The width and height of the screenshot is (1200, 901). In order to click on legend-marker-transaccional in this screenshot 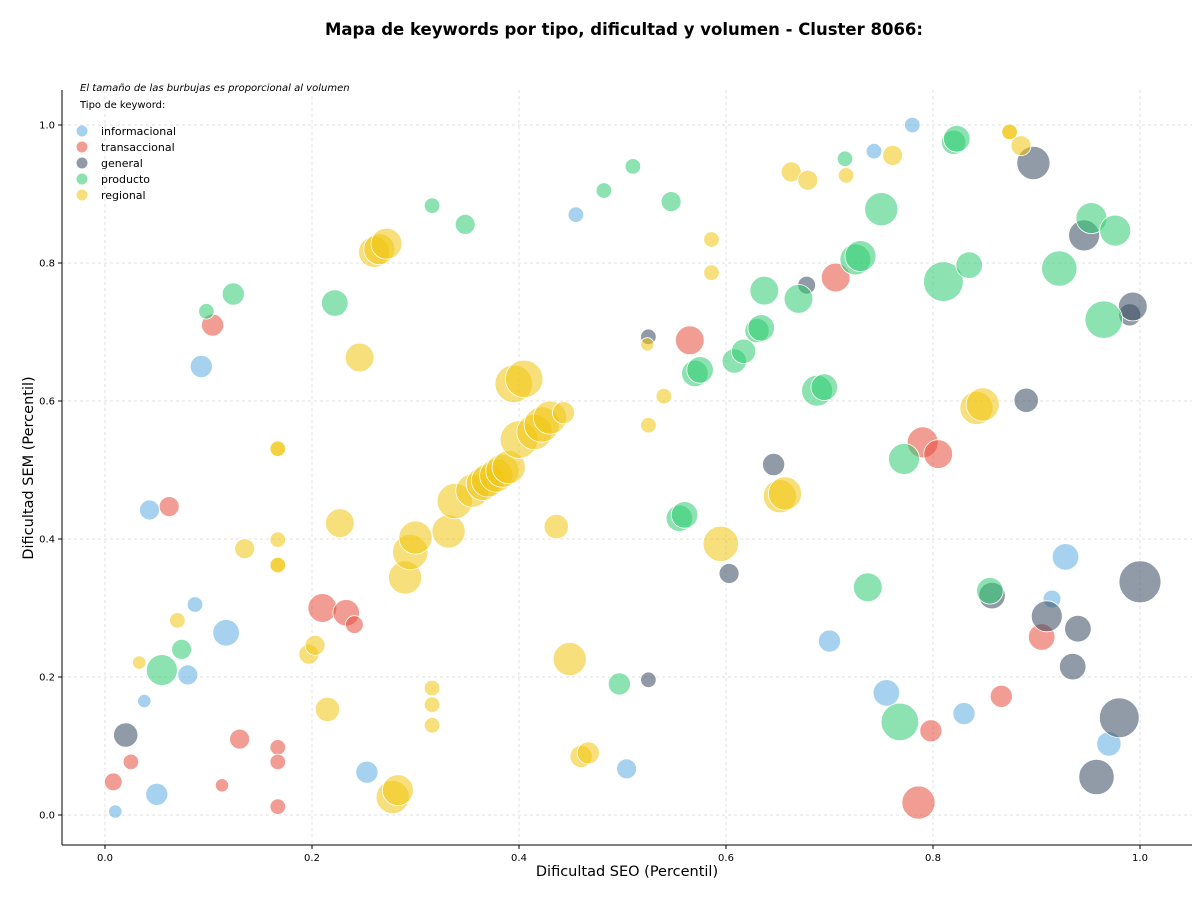, I will do `click(82, 147)`.